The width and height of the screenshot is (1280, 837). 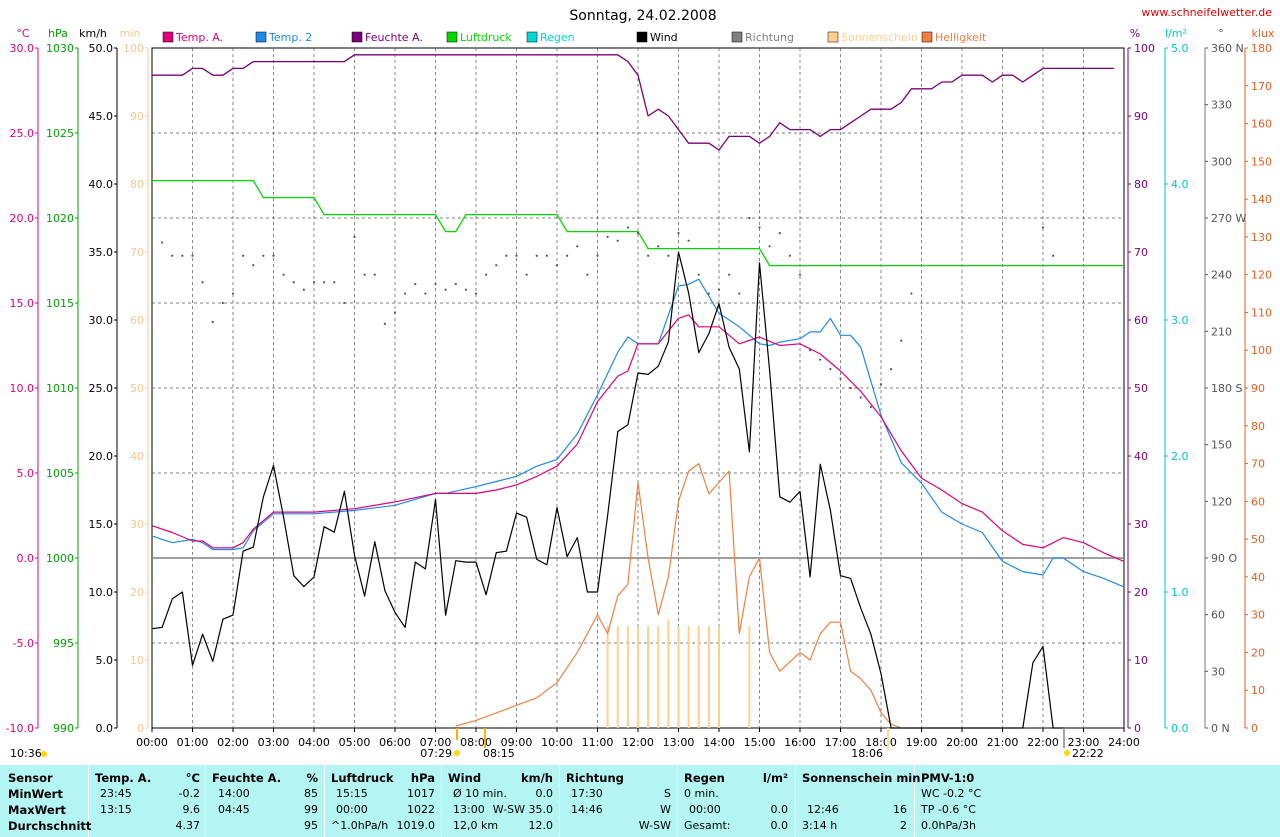 What do you see at coordinates (44, 754) in the screenshot?
I see `moon-icon` at bounding box center [44, 754].